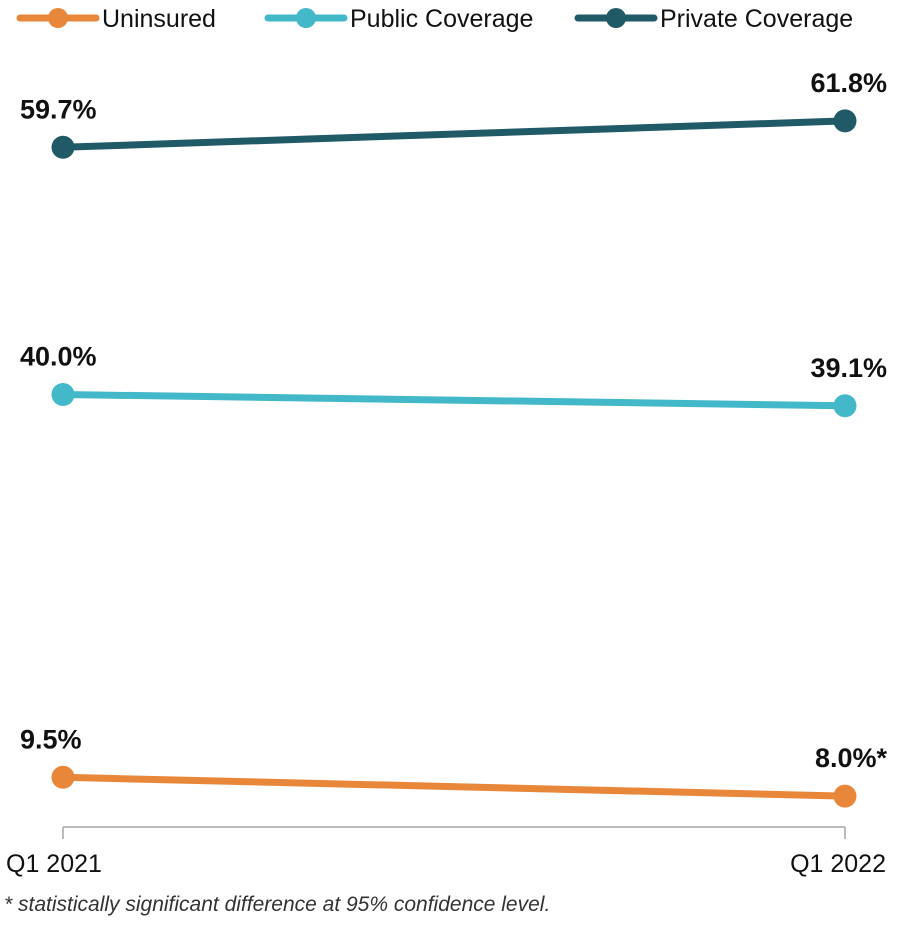  What do you see at coordinates (838, 864) in the screenshot?
I see `x-tick-label: Q1 2022` at bounding box center [838, 864].